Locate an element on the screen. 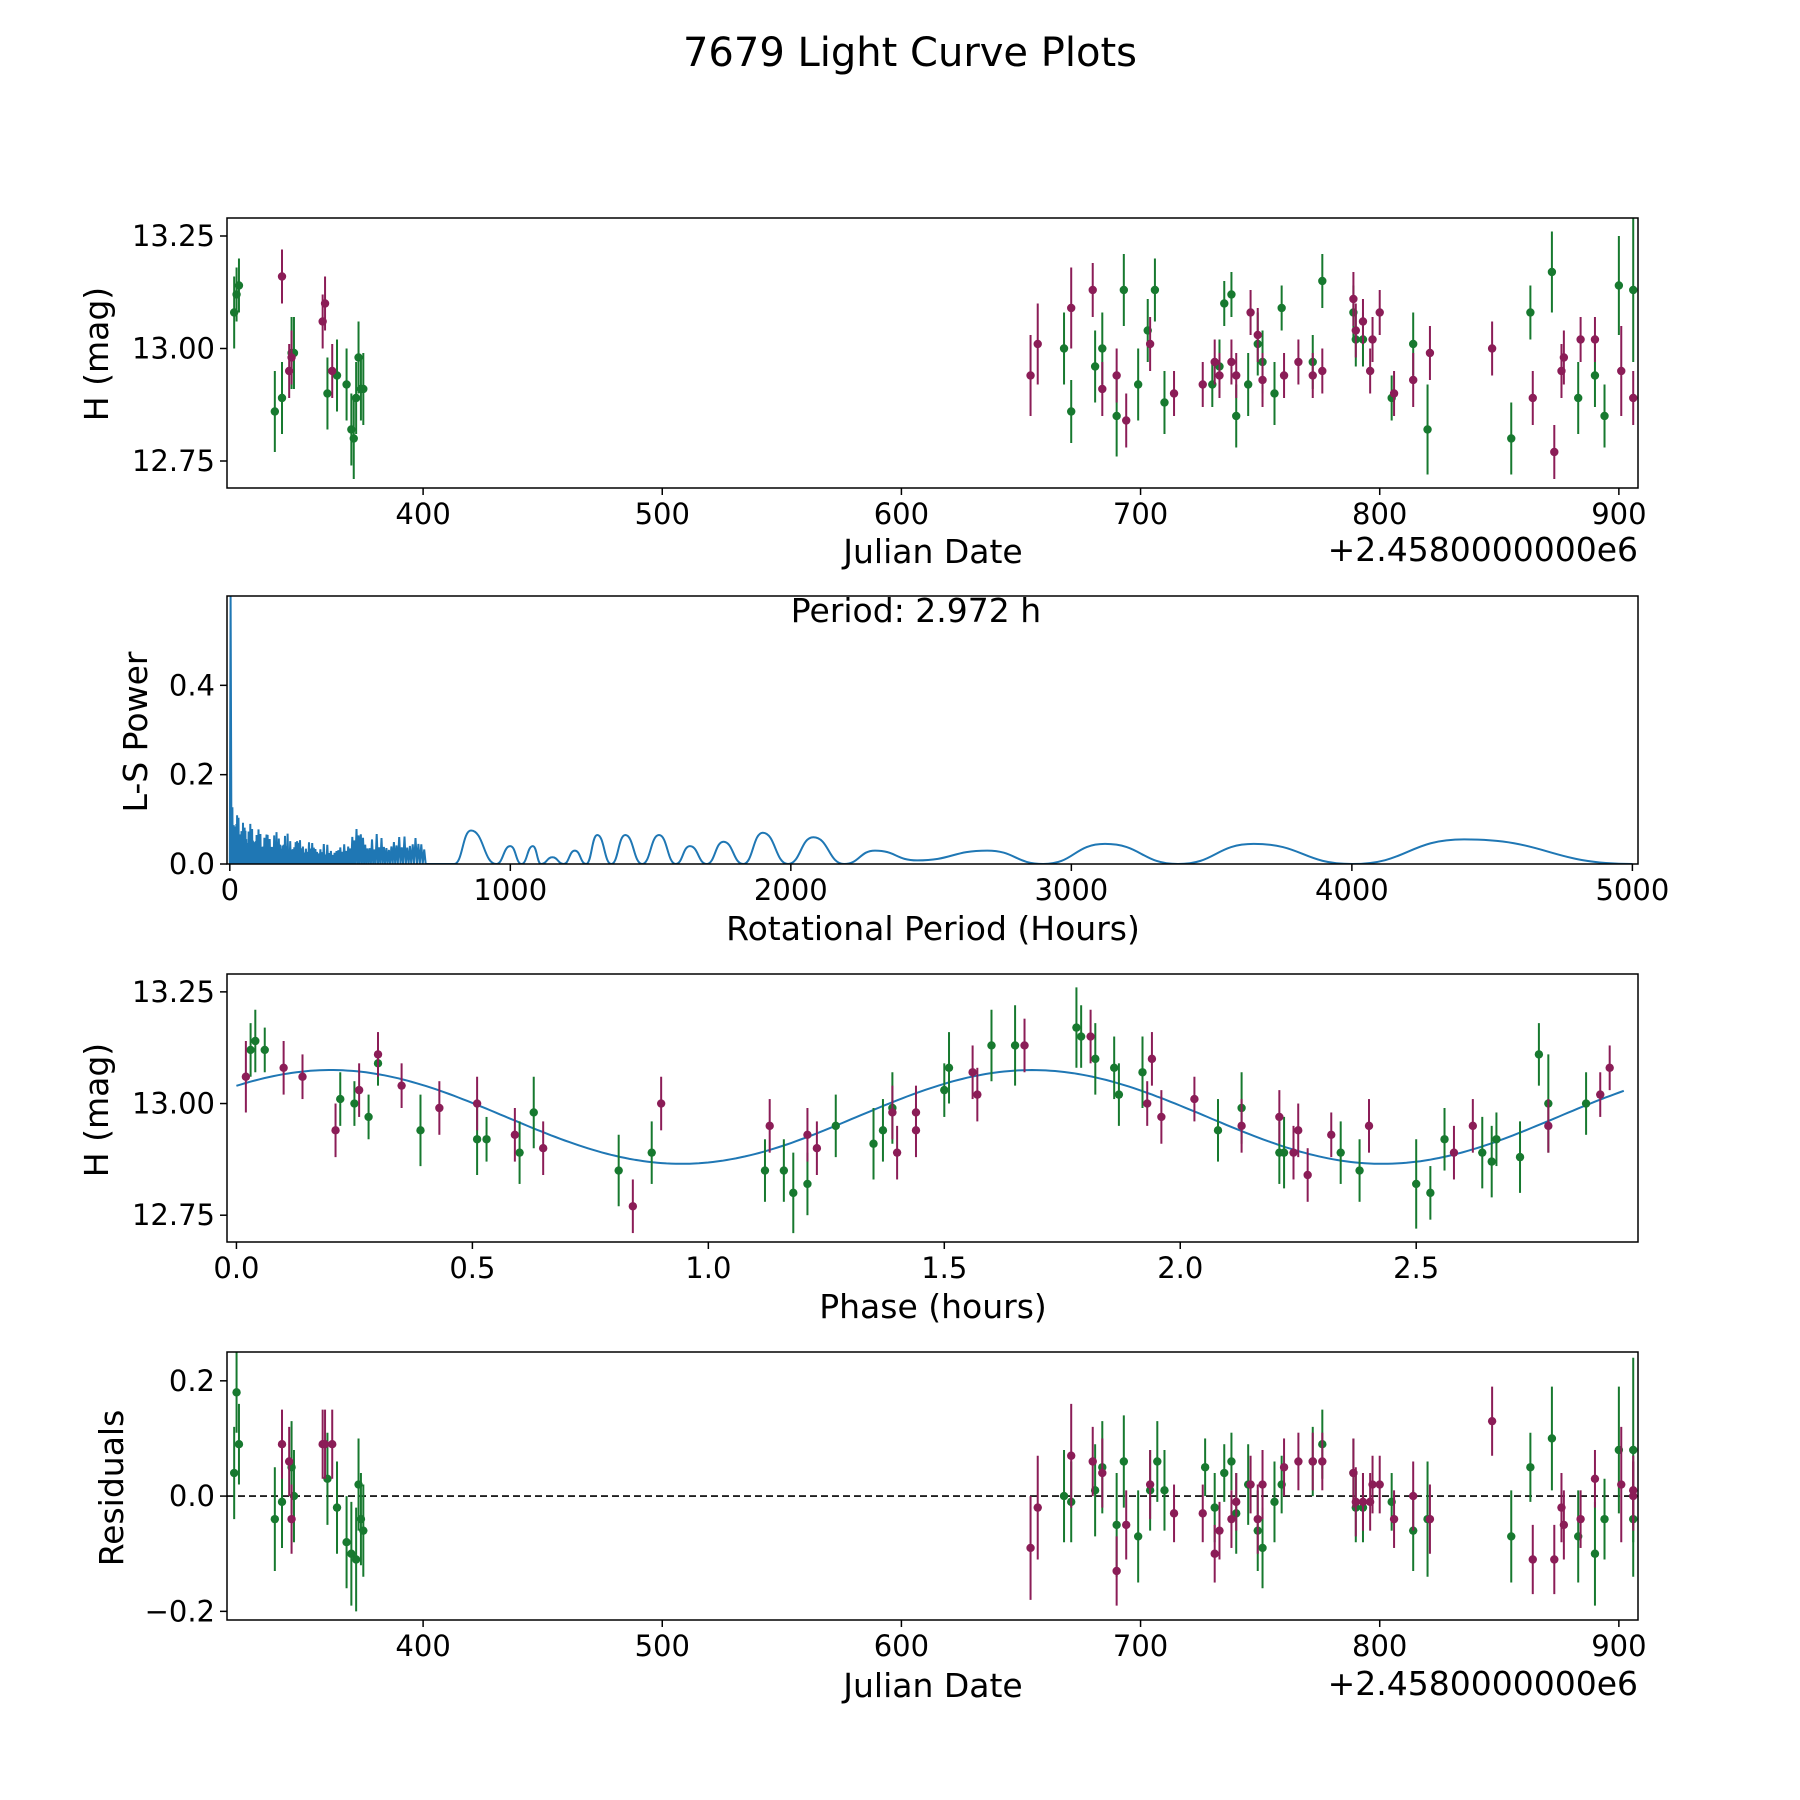 This screenshot has height=1800, width=1800. phase-fold-xtick-label: 1.0 is located at coordinates (708, 1268).